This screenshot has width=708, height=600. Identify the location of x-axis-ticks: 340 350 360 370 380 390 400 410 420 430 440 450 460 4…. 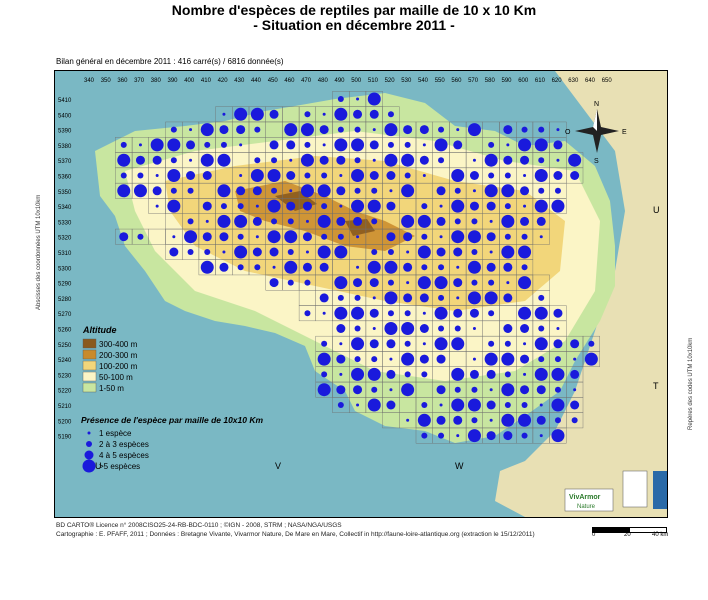
(348, 81).